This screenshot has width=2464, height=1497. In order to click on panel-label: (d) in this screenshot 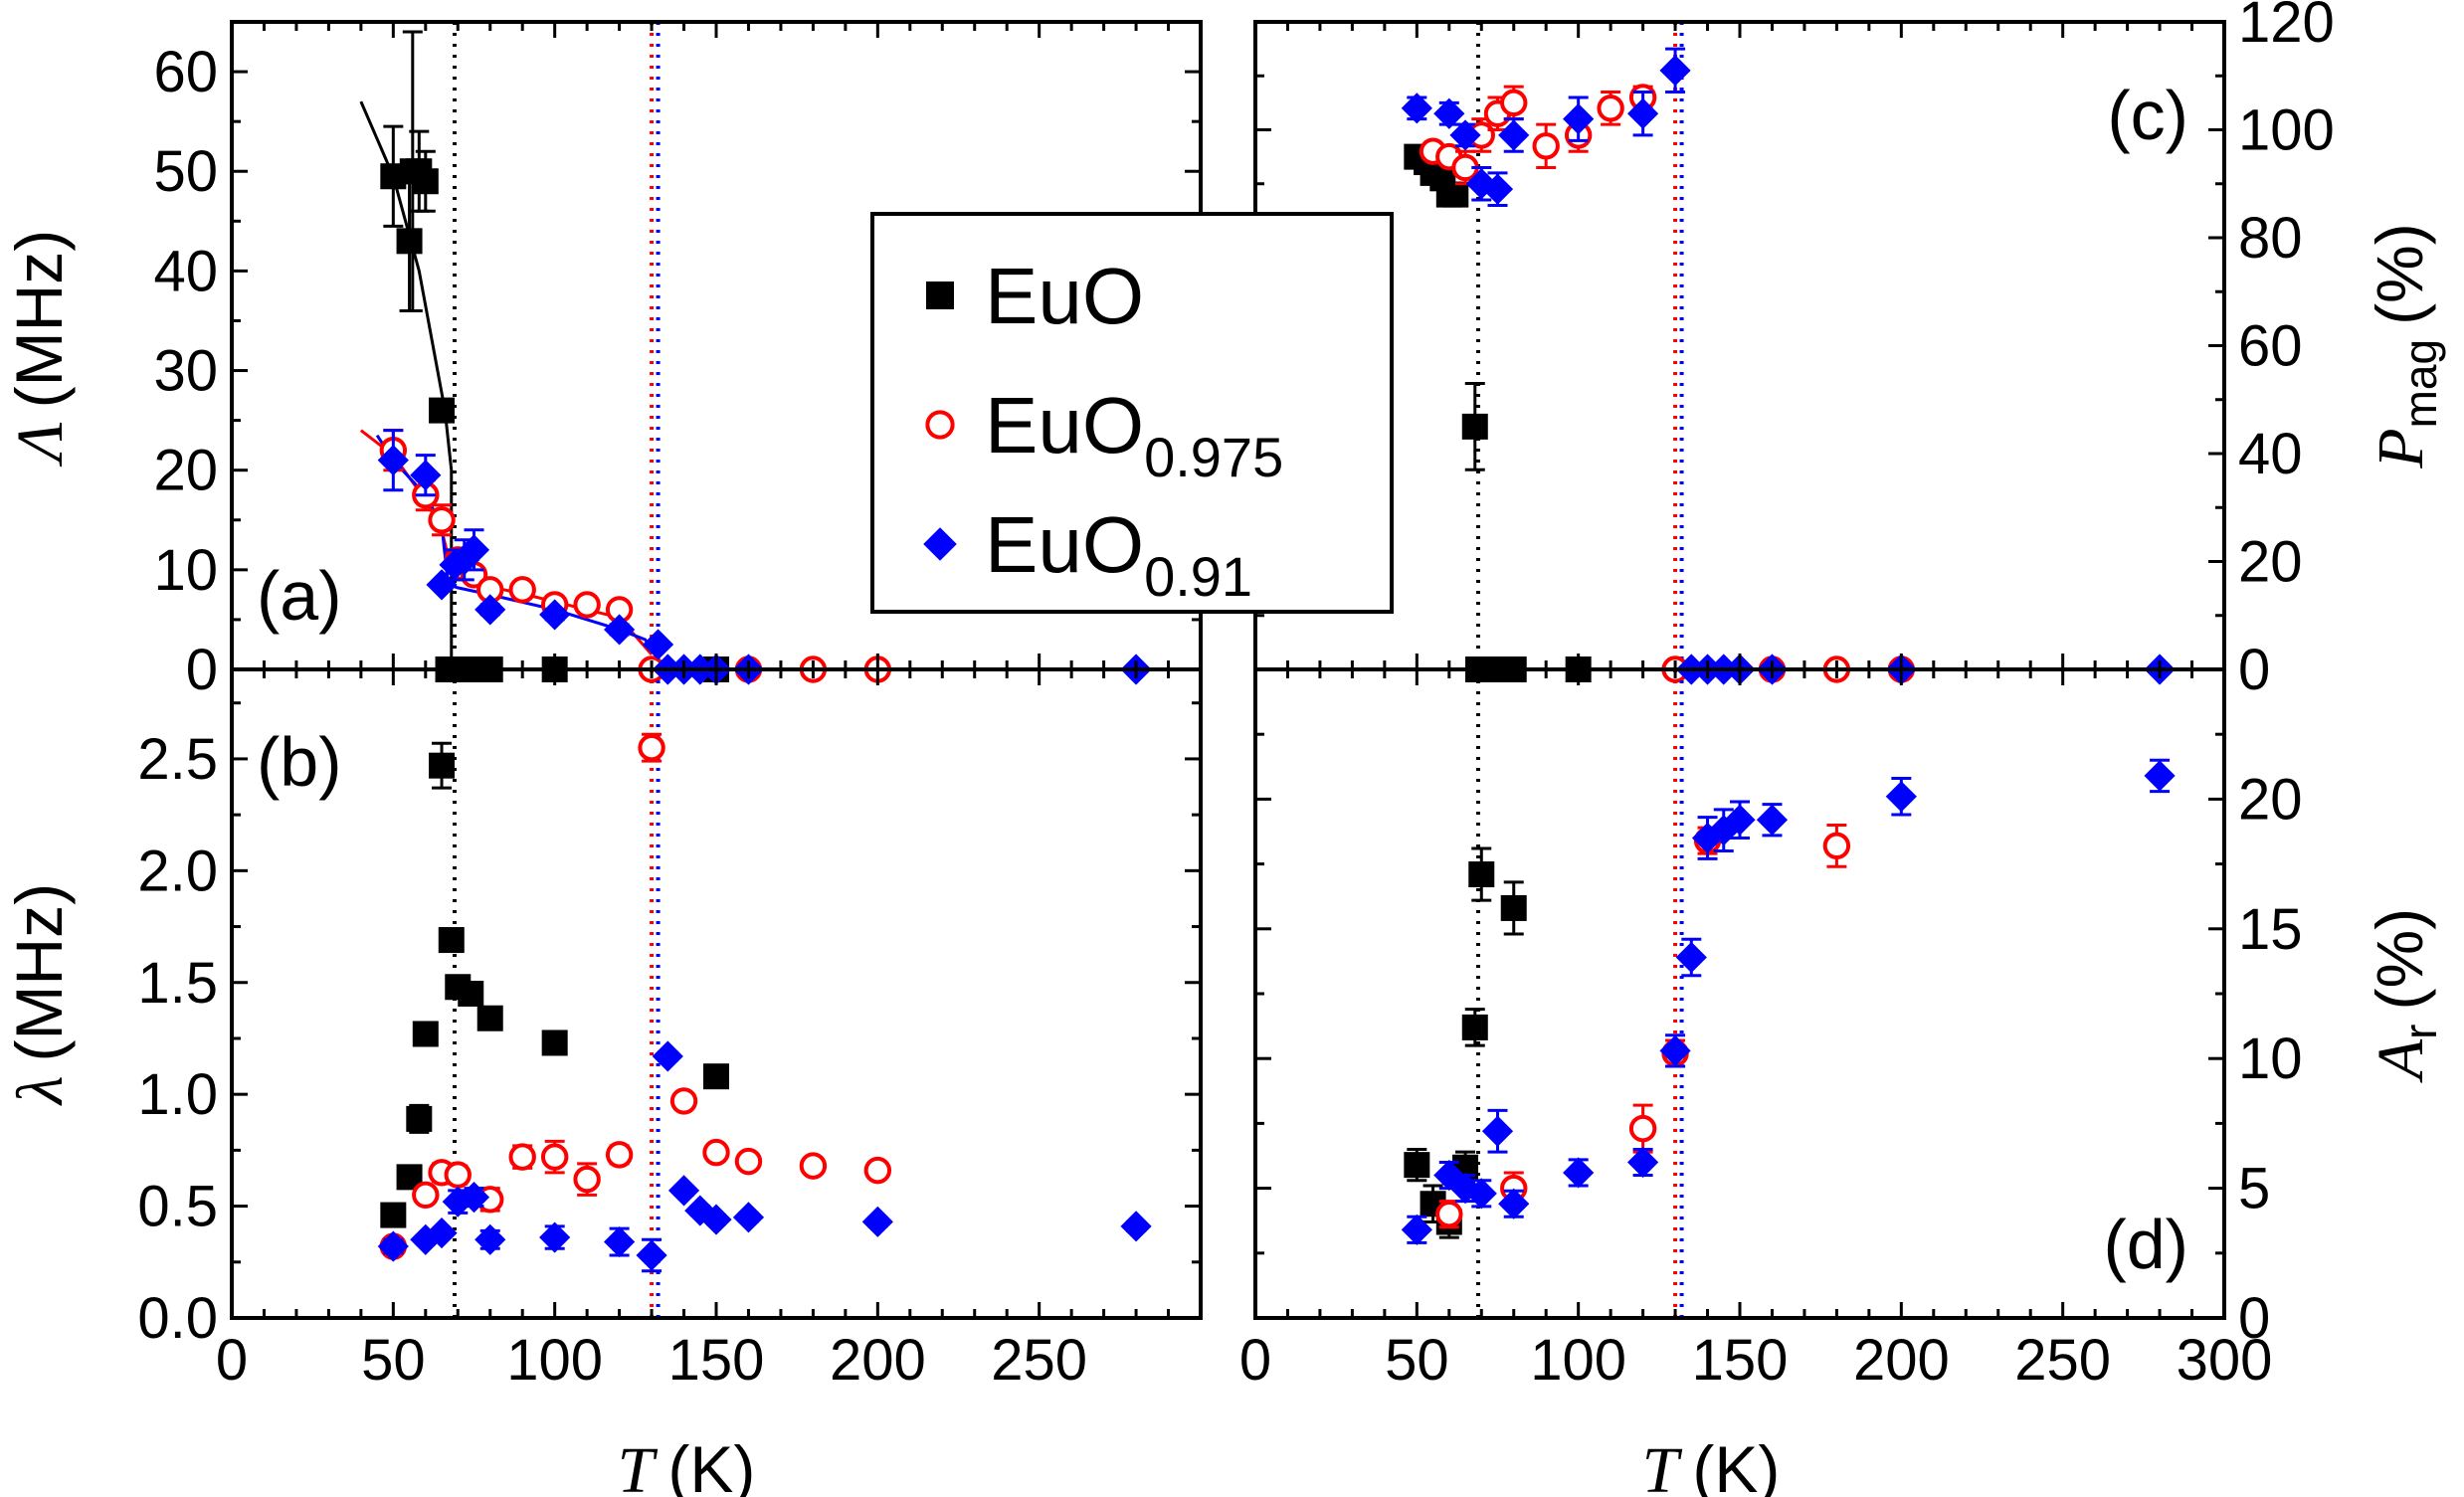, I will do `click(2145, 1245)`.